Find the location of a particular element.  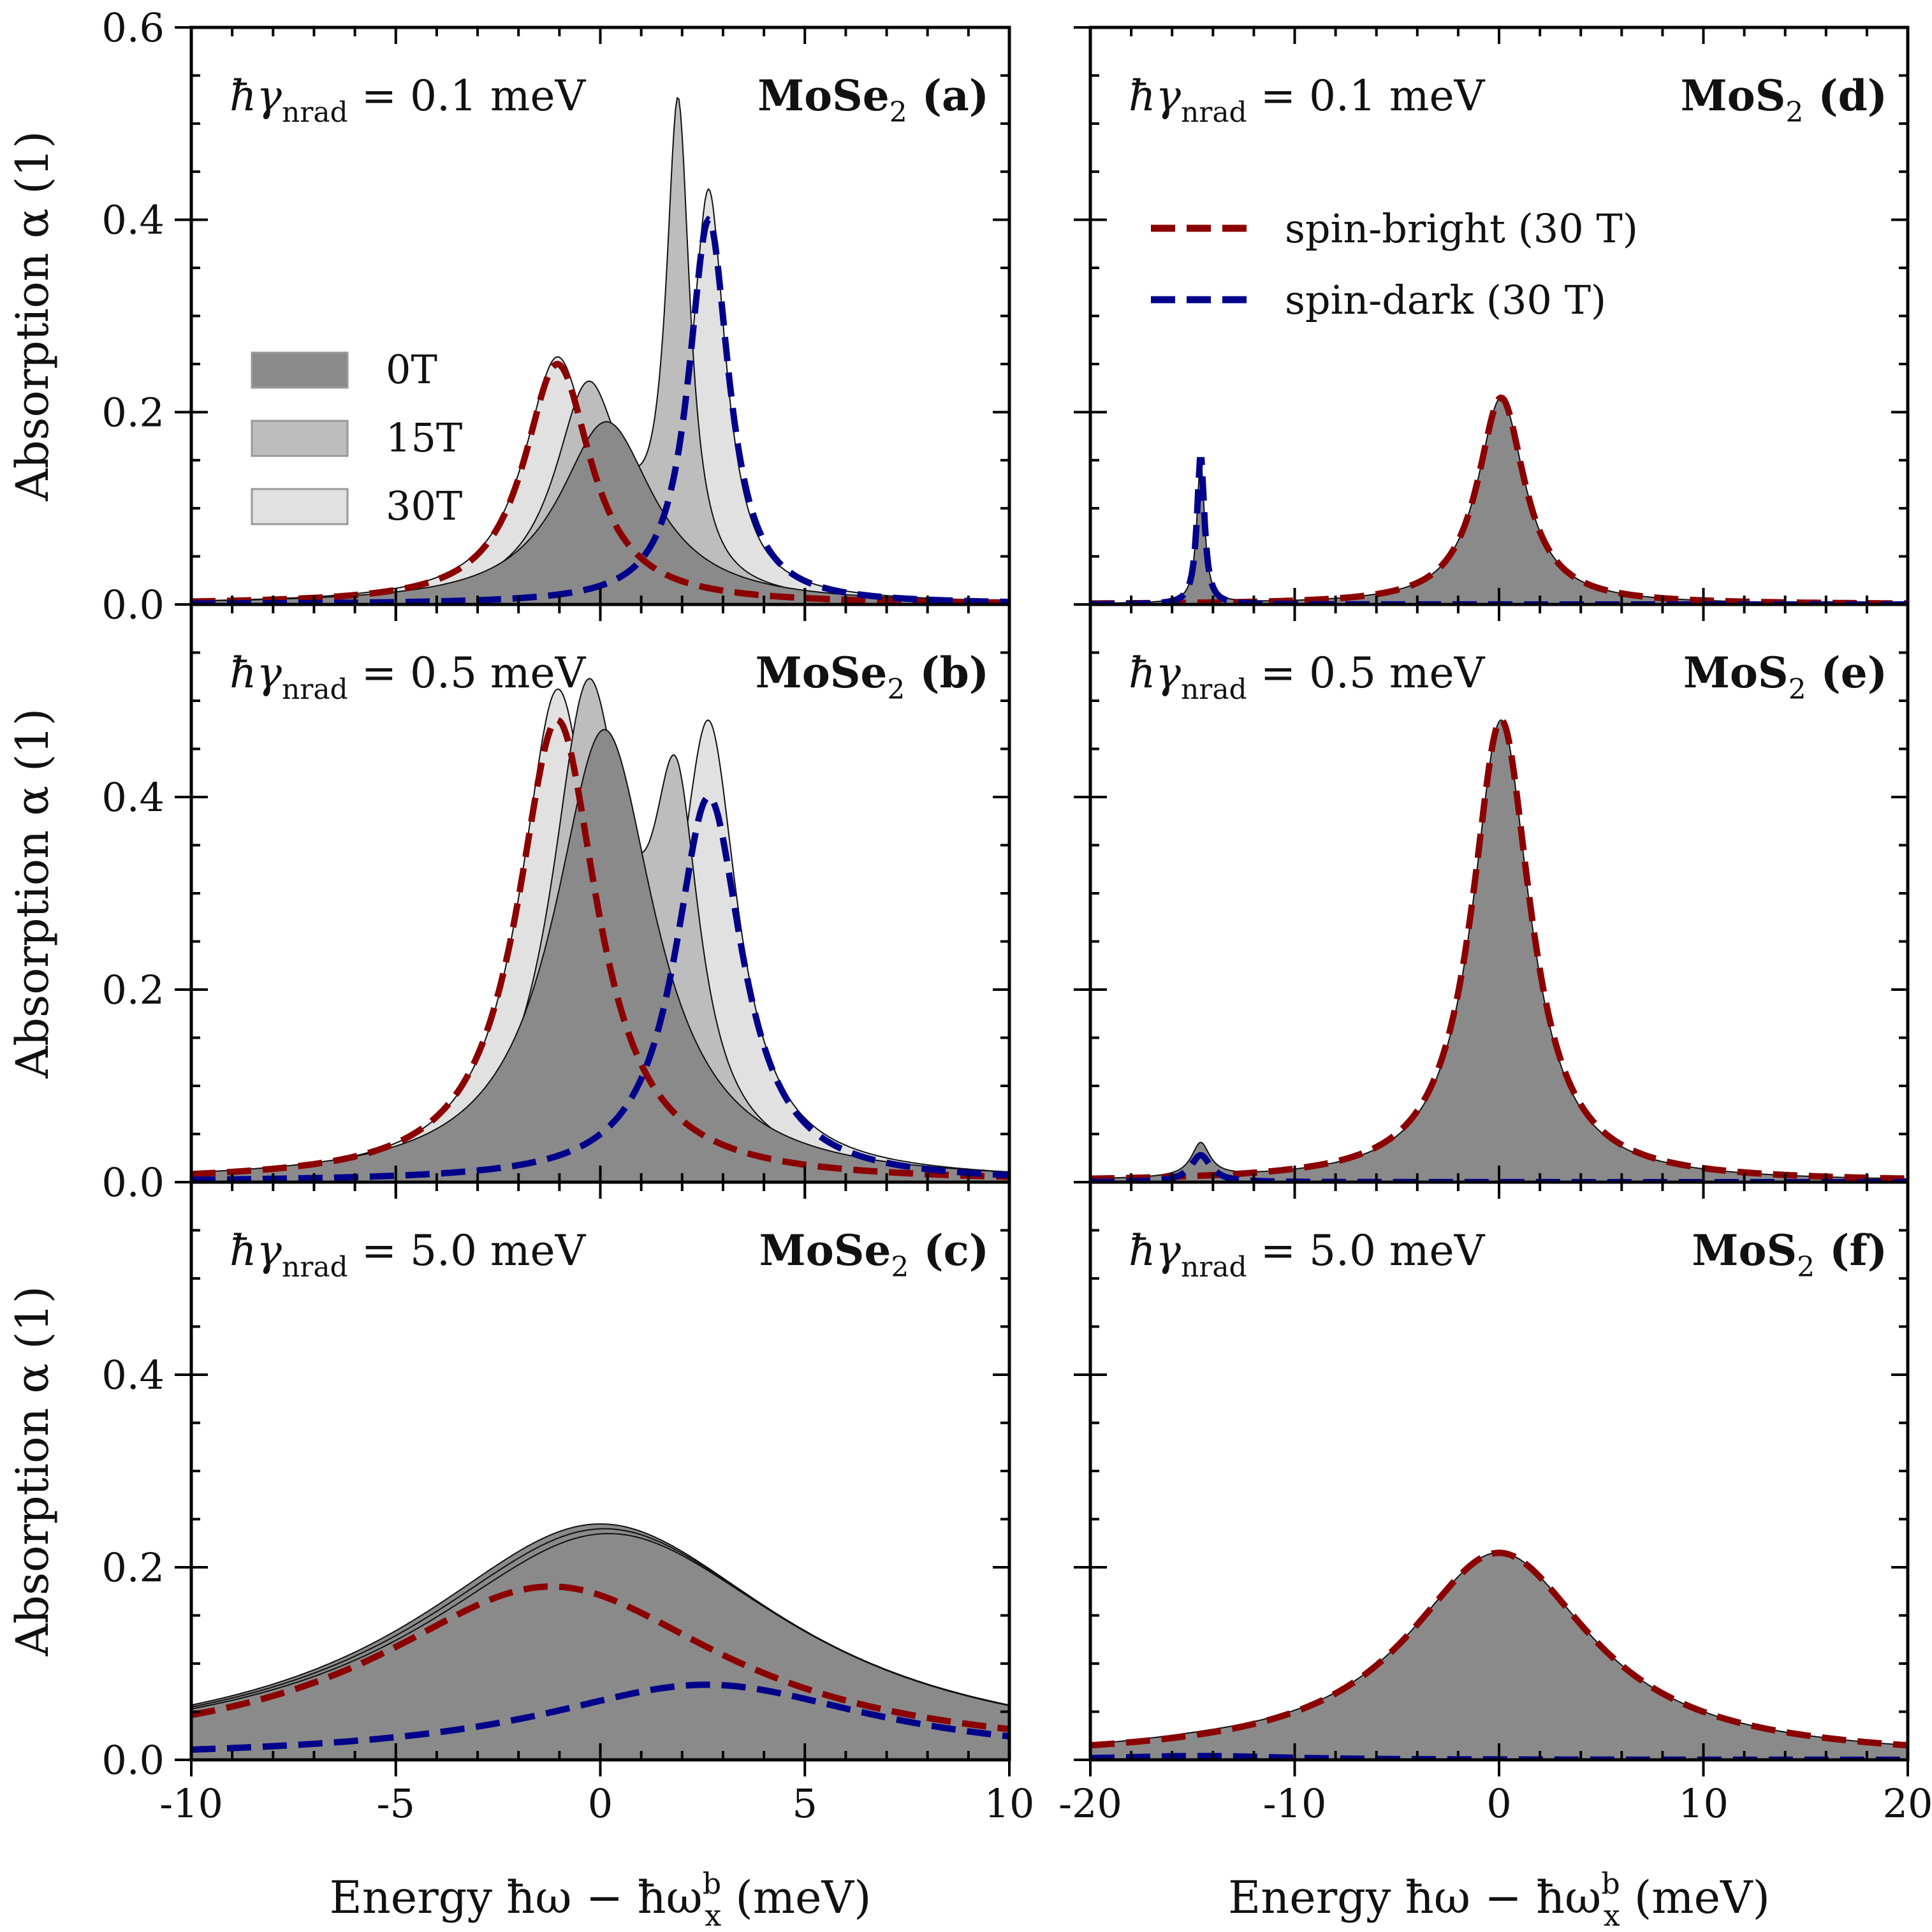

panel-title: MoS2 (f) is located at coordinates (1790, 1255).